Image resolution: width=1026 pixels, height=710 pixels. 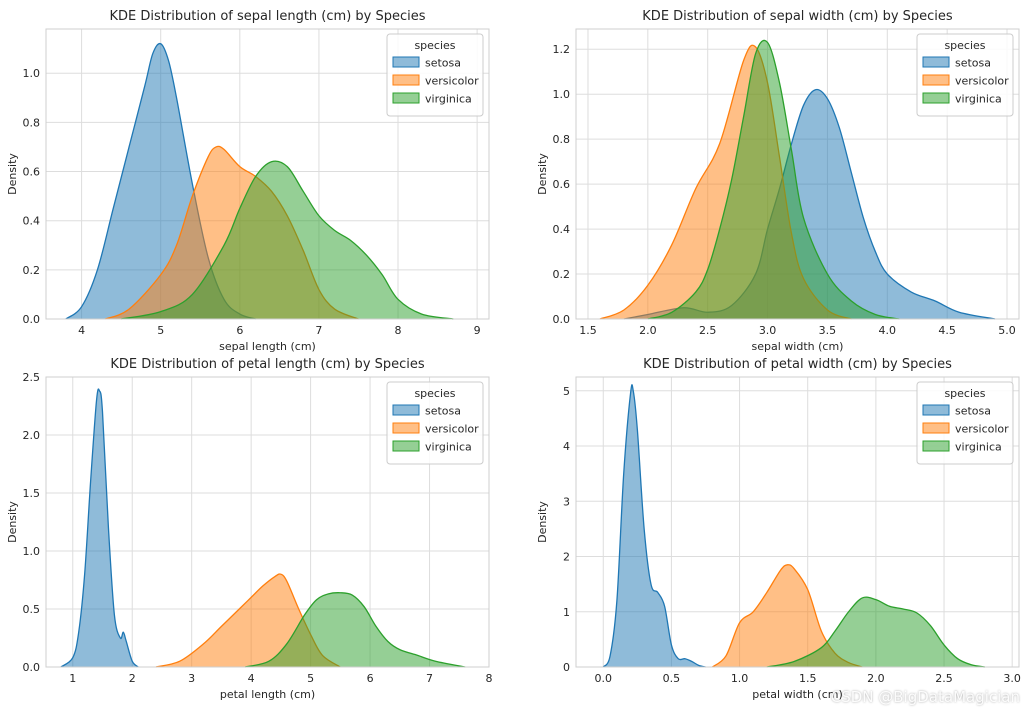 What do you see at coordinates (798, 346) in the screenshot?
I see `x-axis-label: sepal width (cm)` at bounding box center [798, 346].